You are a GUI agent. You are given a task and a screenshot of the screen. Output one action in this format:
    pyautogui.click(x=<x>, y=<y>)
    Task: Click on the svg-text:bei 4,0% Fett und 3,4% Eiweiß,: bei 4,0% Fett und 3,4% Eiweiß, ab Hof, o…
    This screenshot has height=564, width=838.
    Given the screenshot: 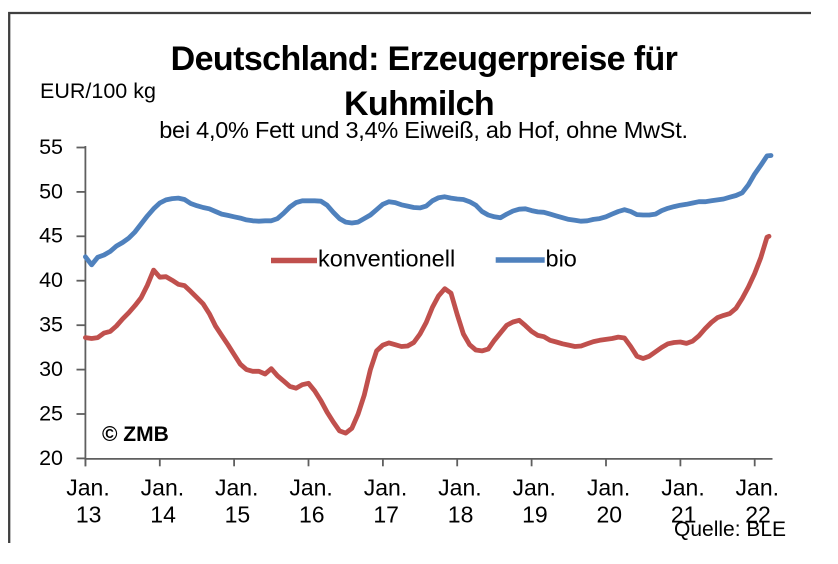 What is the action you would take?
    pyautogui.click(x=423, y=130)
    